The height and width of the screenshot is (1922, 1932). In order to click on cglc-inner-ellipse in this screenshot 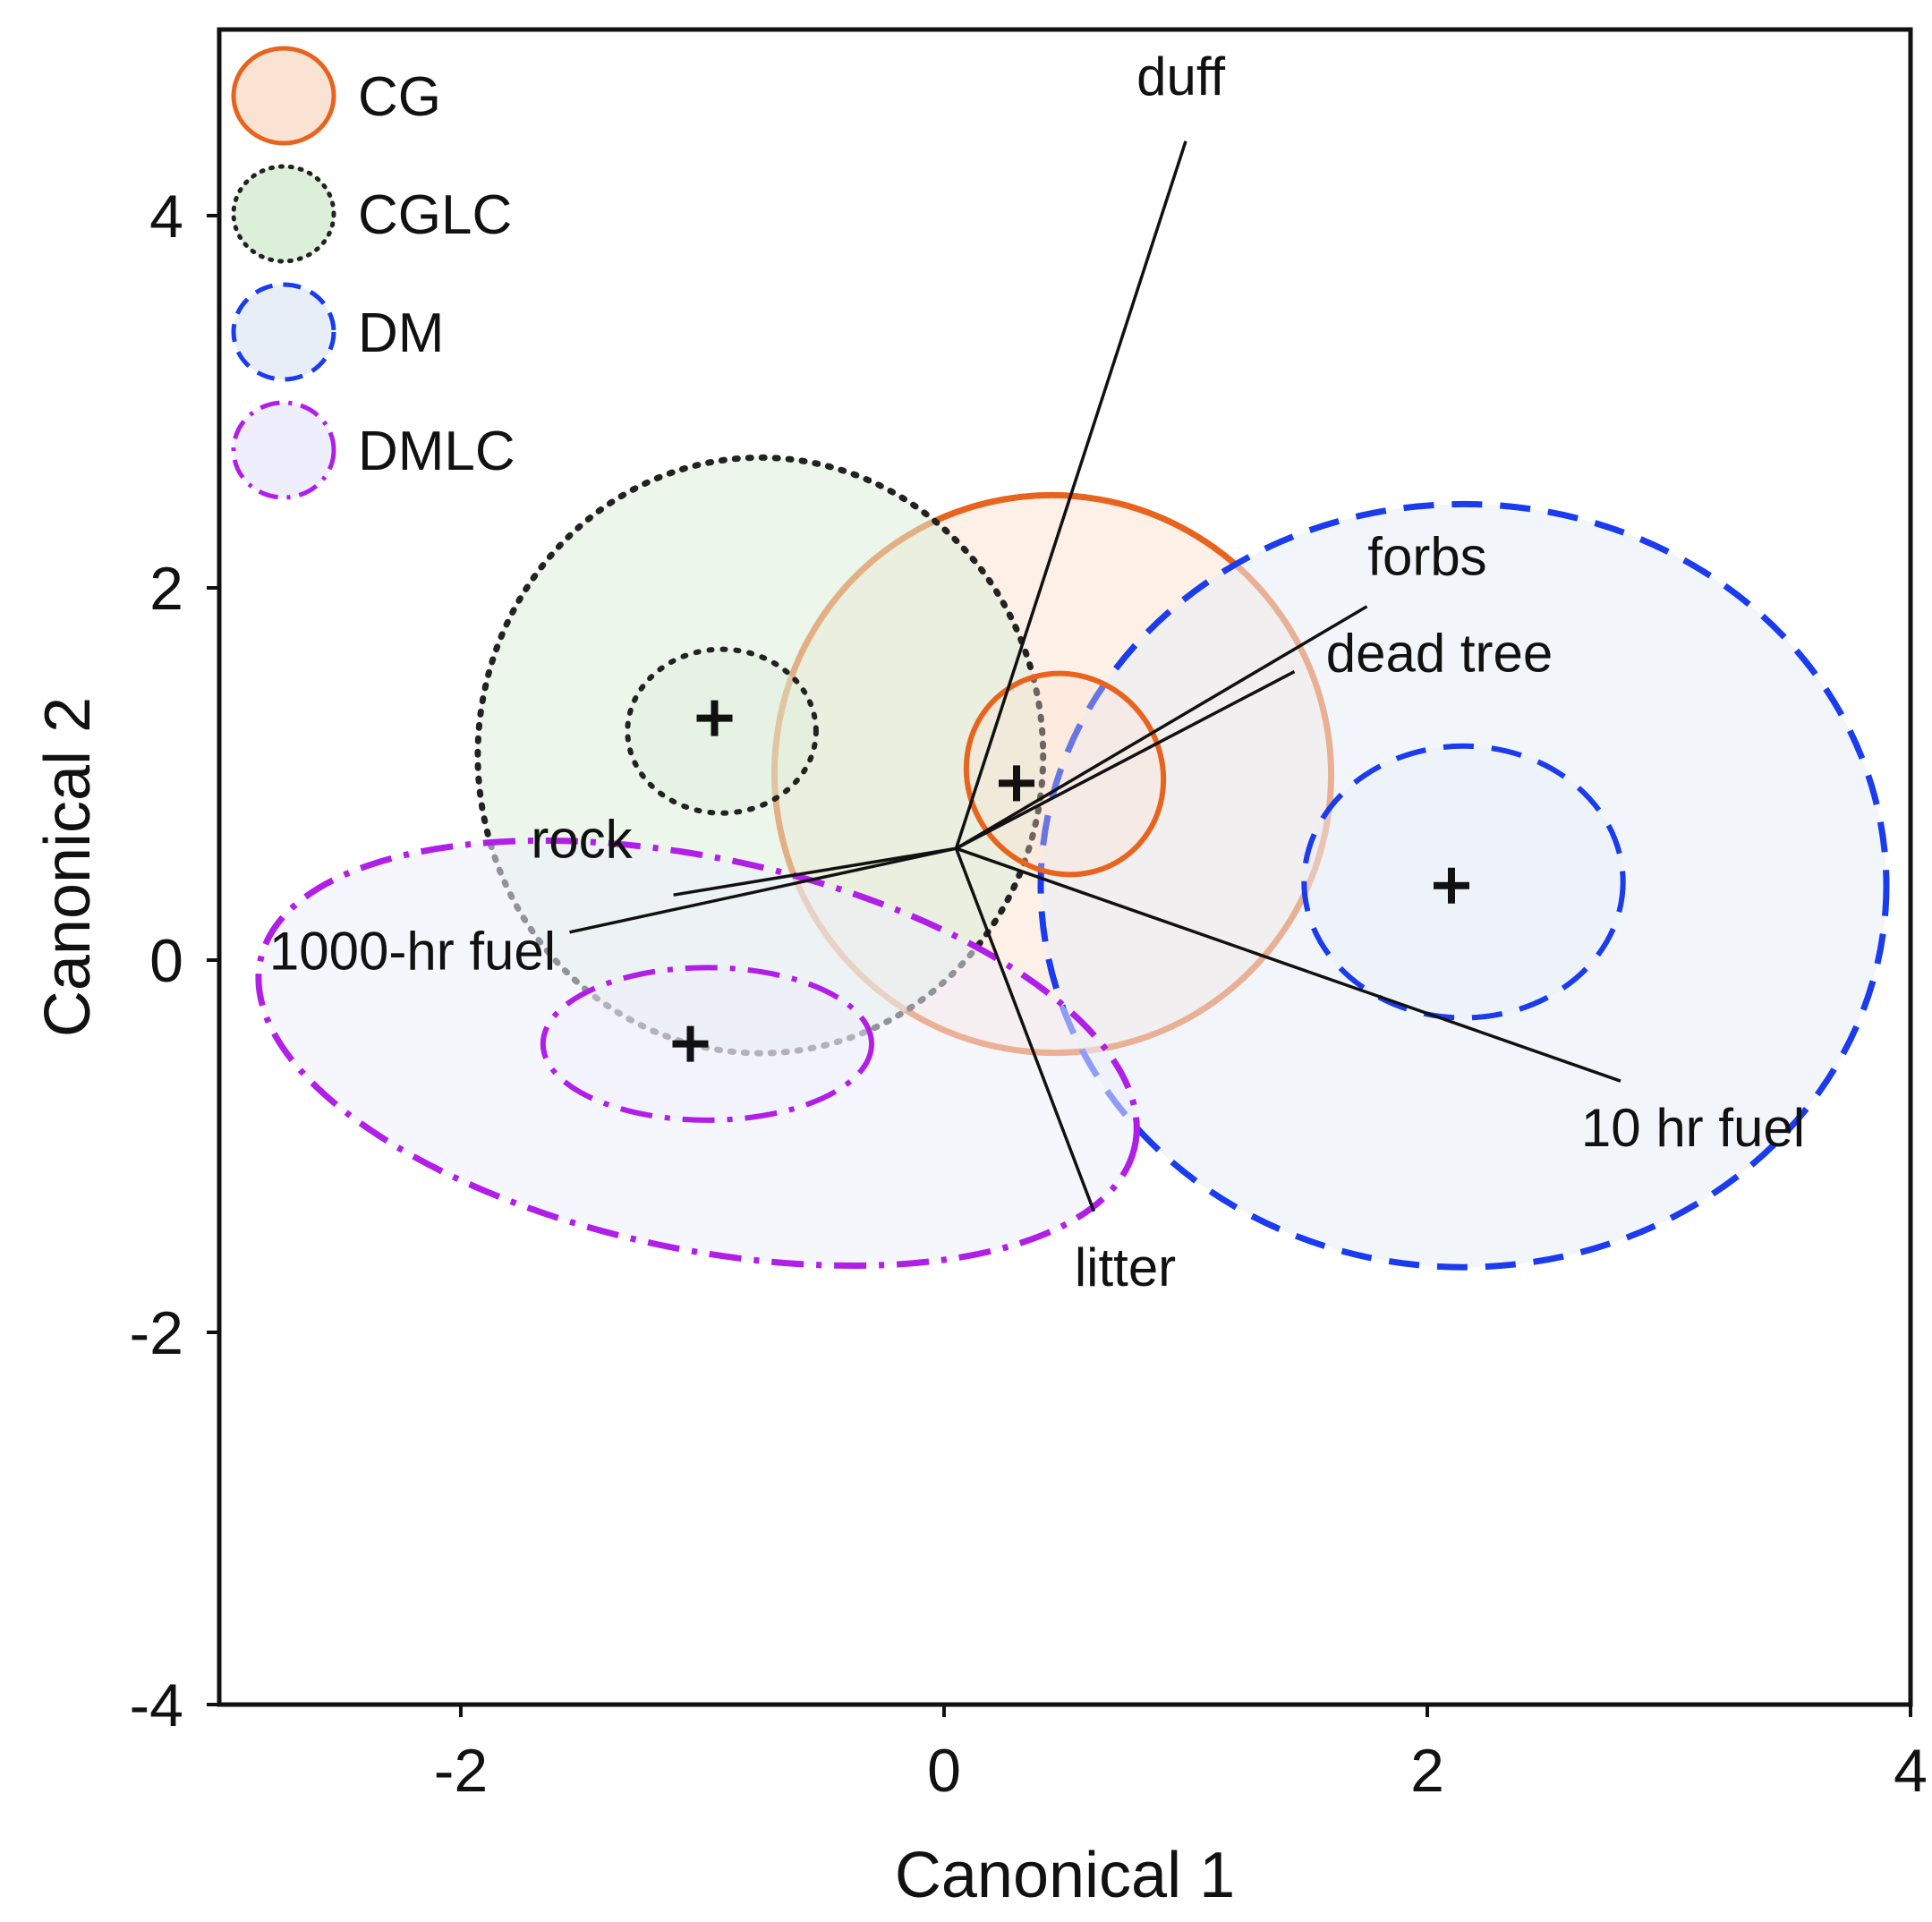, I will do `click(722, 731)`.